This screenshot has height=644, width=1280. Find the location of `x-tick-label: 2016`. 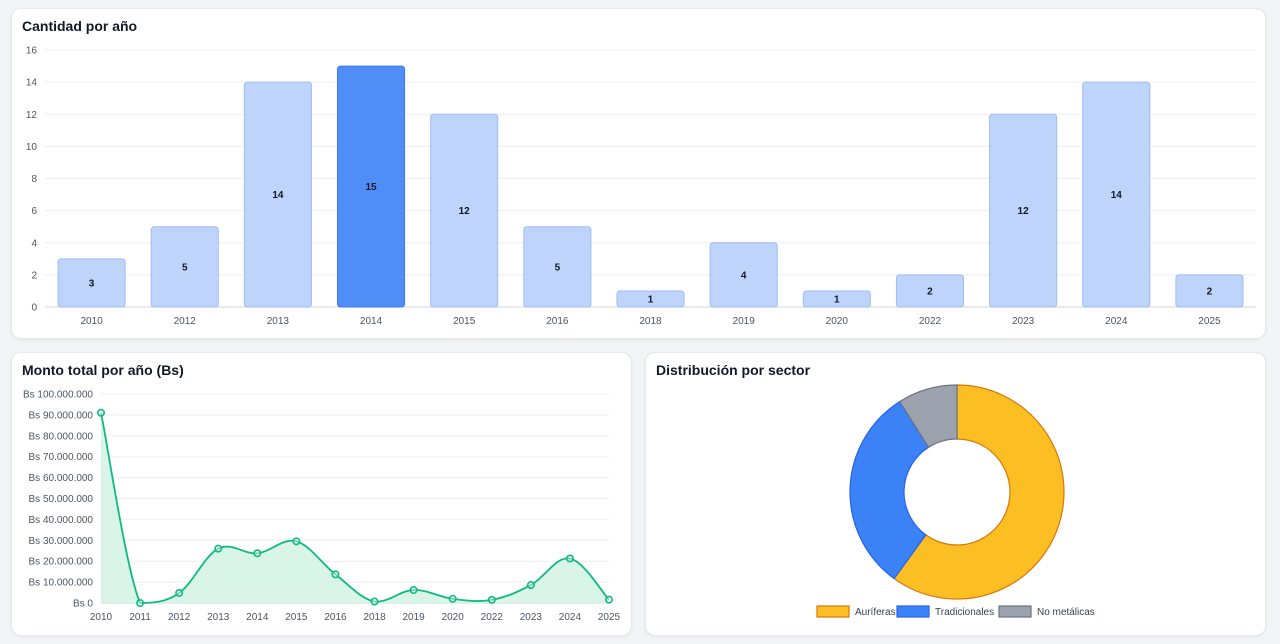

x-tick-label: 2016 is located at coordinates (557, 321).